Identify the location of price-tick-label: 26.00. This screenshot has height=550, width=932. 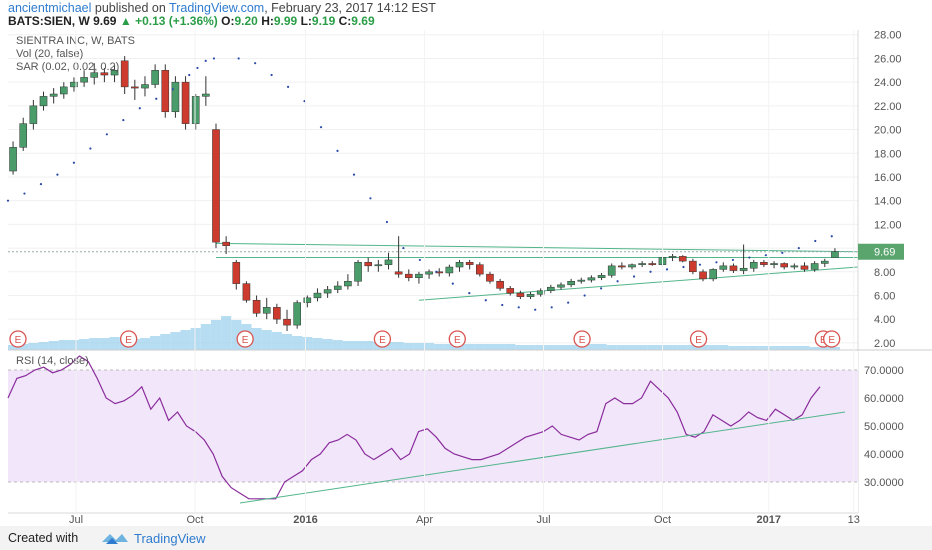
(888, 59).